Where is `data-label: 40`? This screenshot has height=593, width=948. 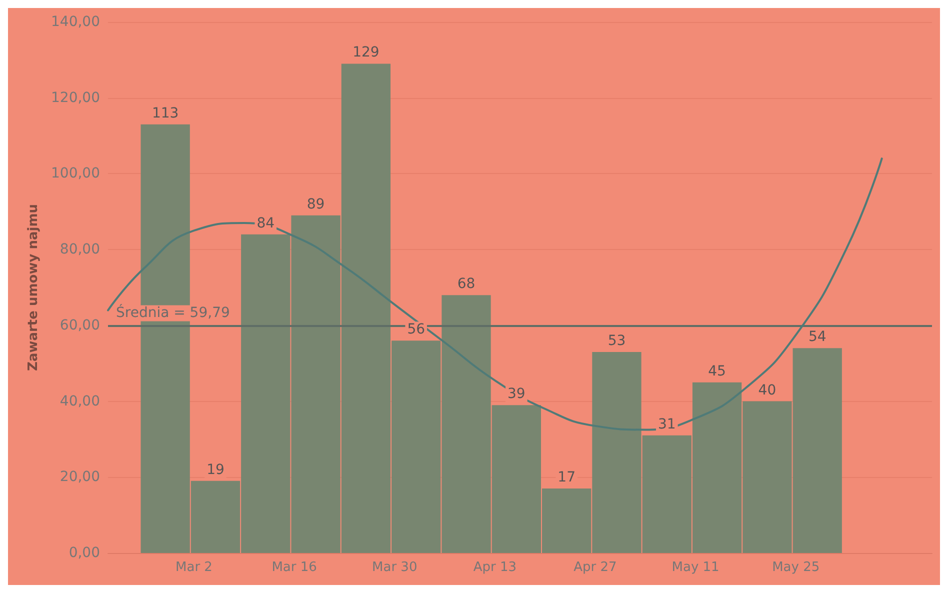 data-label: 40 is located at coordinates (767, 390).